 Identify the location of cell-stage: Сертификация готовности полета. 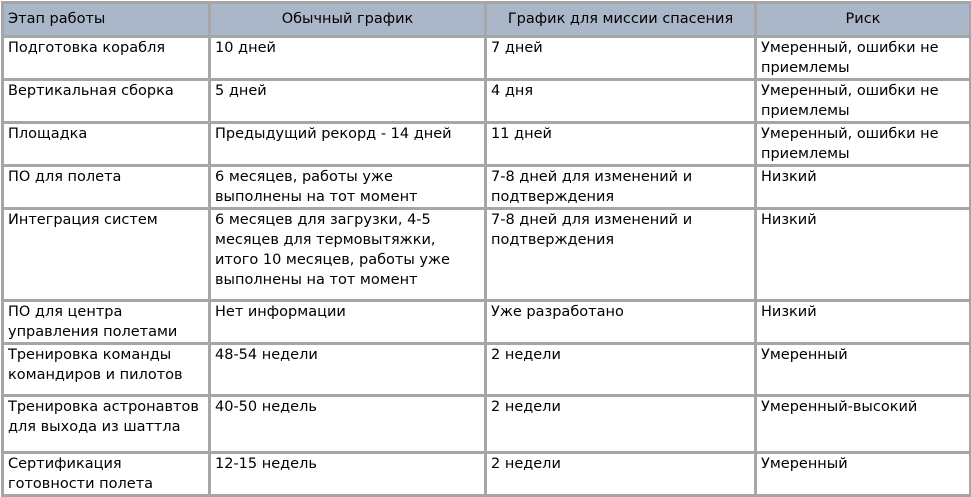
(106, 474).